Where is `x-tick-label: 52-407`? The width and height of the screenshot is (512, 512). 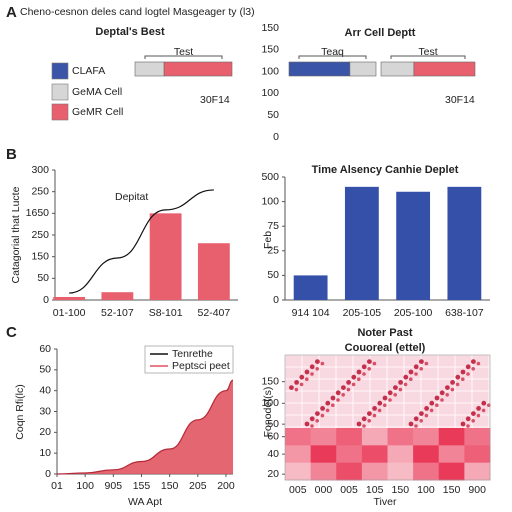
x-tick-label: 52-407 is located at coordinates (214, 313).